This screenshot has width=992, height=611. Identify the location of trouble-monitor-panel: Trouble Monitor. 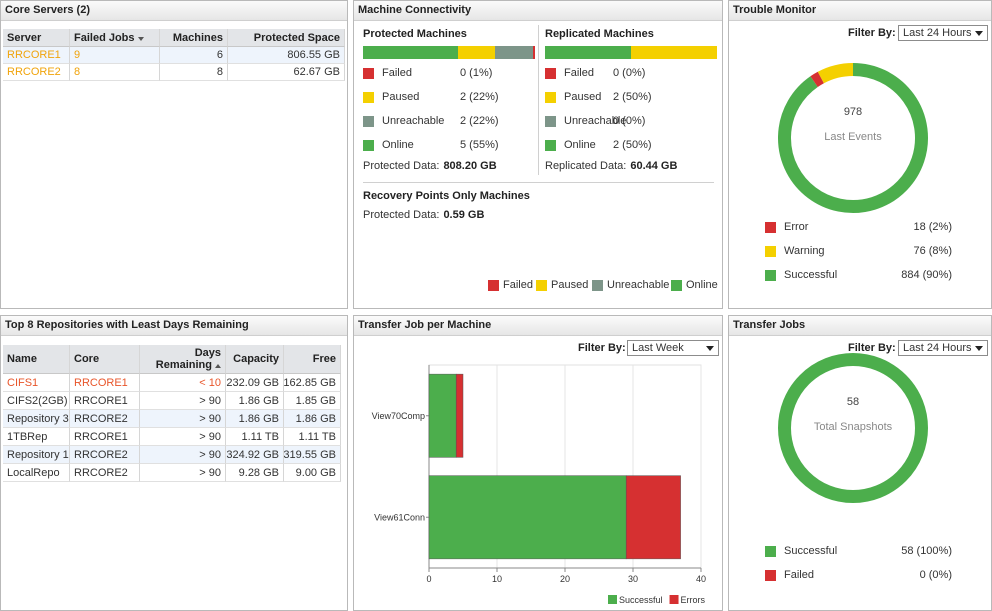
(860, 154).